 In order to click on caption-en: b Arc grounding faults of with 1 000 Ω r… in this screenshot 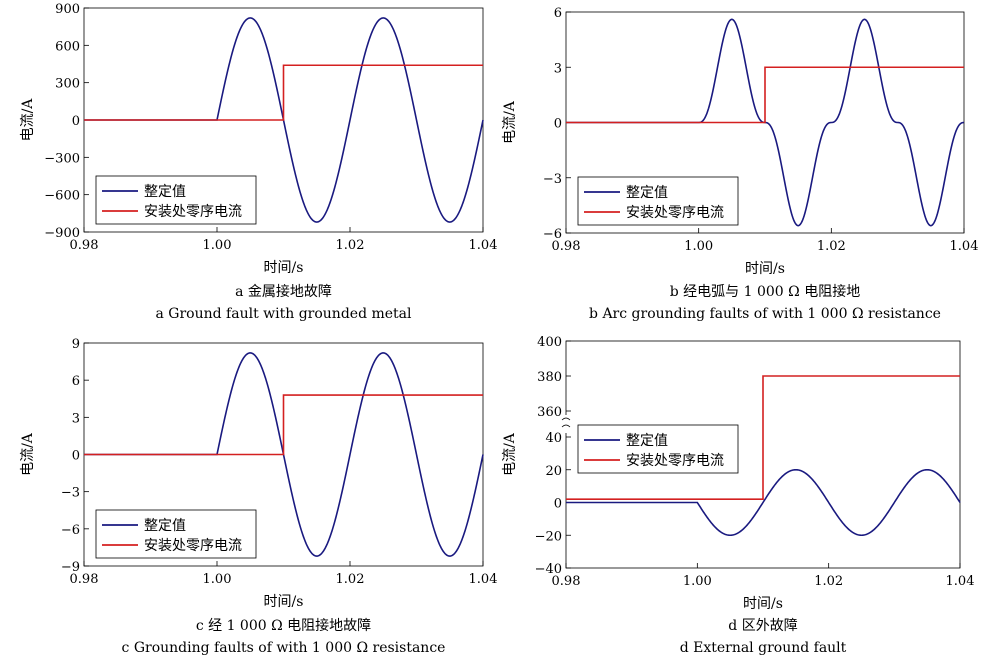, I will do `click(765, 314)`.